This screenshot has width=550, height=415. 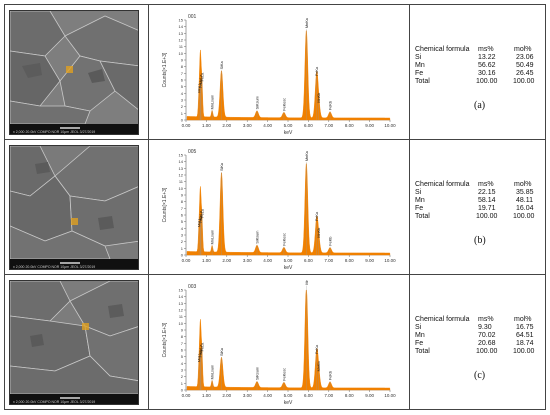 What do you see at coordinates (486, 184) in the screenshot?
I see `table-header-ms: ms%` at bounding box center [486, 184].